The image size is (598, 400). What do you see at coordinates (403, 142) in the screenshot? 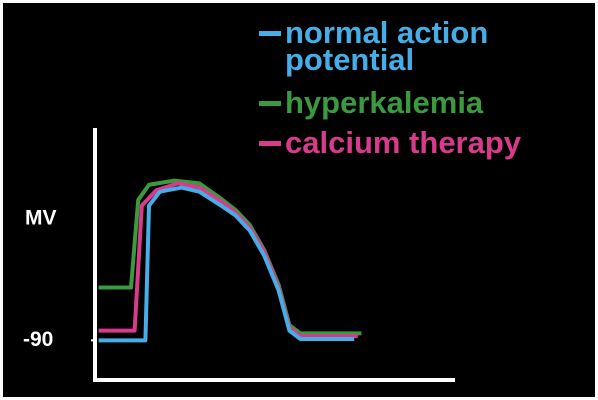
I see `legend-label: calcium therapy` at bounding box center [403, 142].